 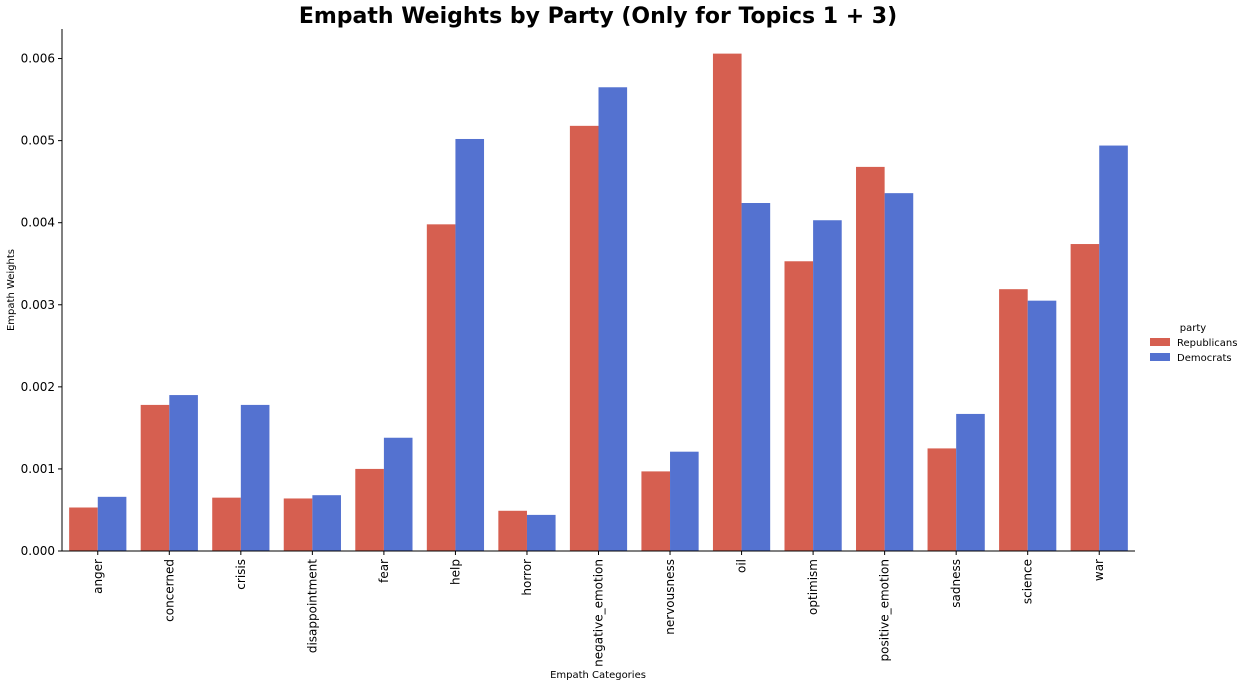 What do you see at coordinates (1042, 425) in the screenshot?
I see `bar-democrats-science` at bounding box center [1042, 425].